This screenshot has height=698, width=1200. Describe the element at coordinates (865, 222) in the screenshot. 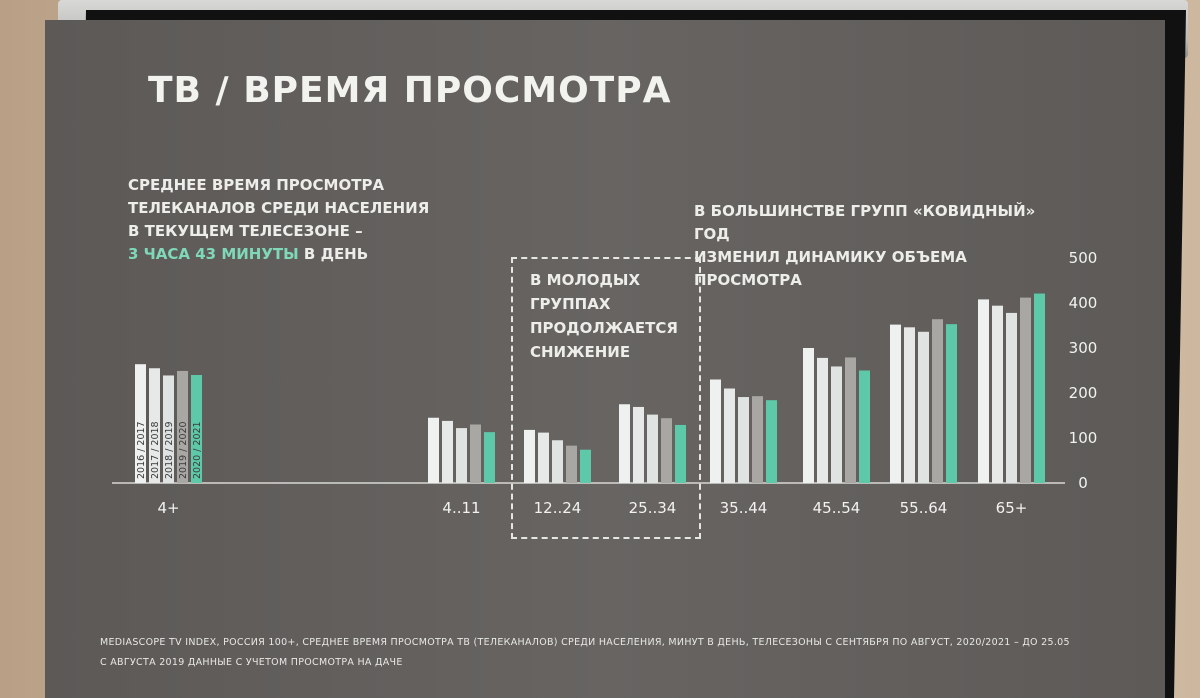

I see `right-description-line-1: В БОЛЬШИНСТВЕ ГРУПП «КОВИДНЫЙ» ГОД` at that location.